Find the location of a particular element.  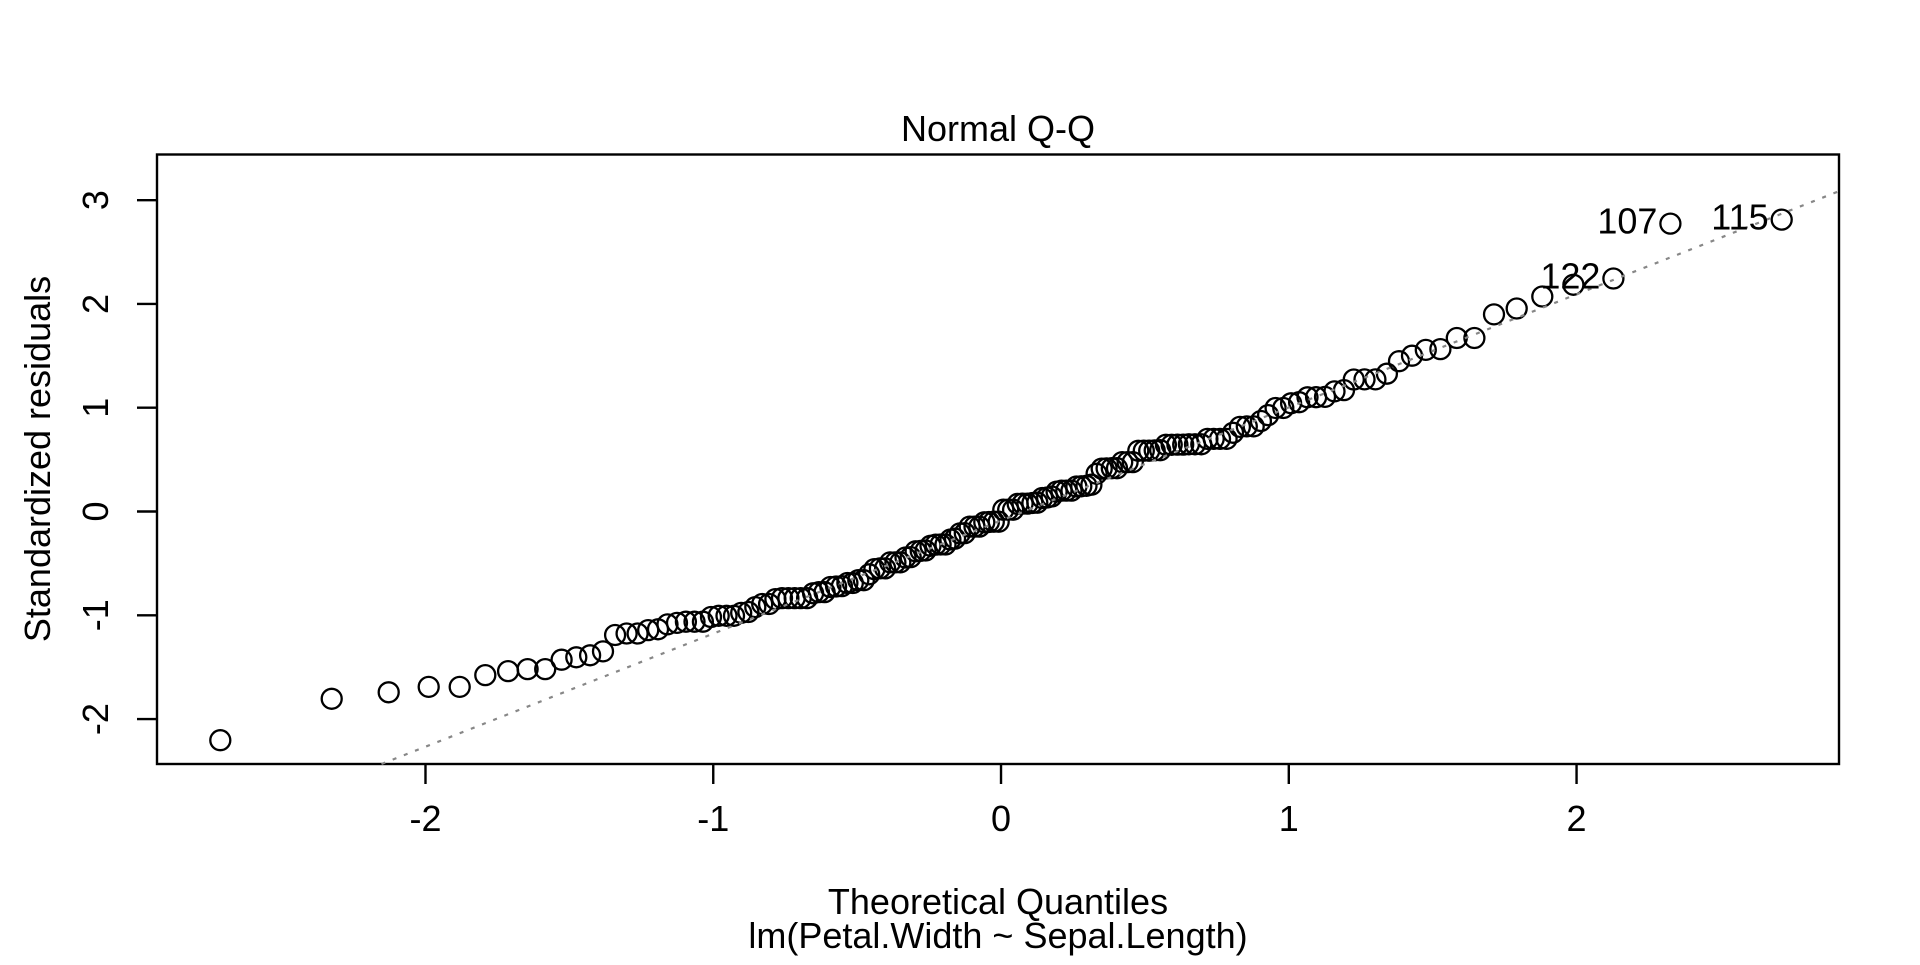

y-axis-label: Standardized residuals is located at coordinates (37, 459).